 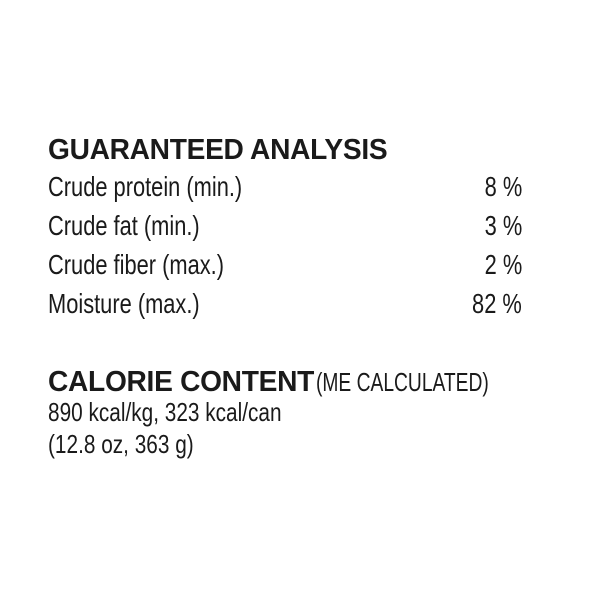 I want to click on analysis-value: 8 %, so click(x=503, y=186).